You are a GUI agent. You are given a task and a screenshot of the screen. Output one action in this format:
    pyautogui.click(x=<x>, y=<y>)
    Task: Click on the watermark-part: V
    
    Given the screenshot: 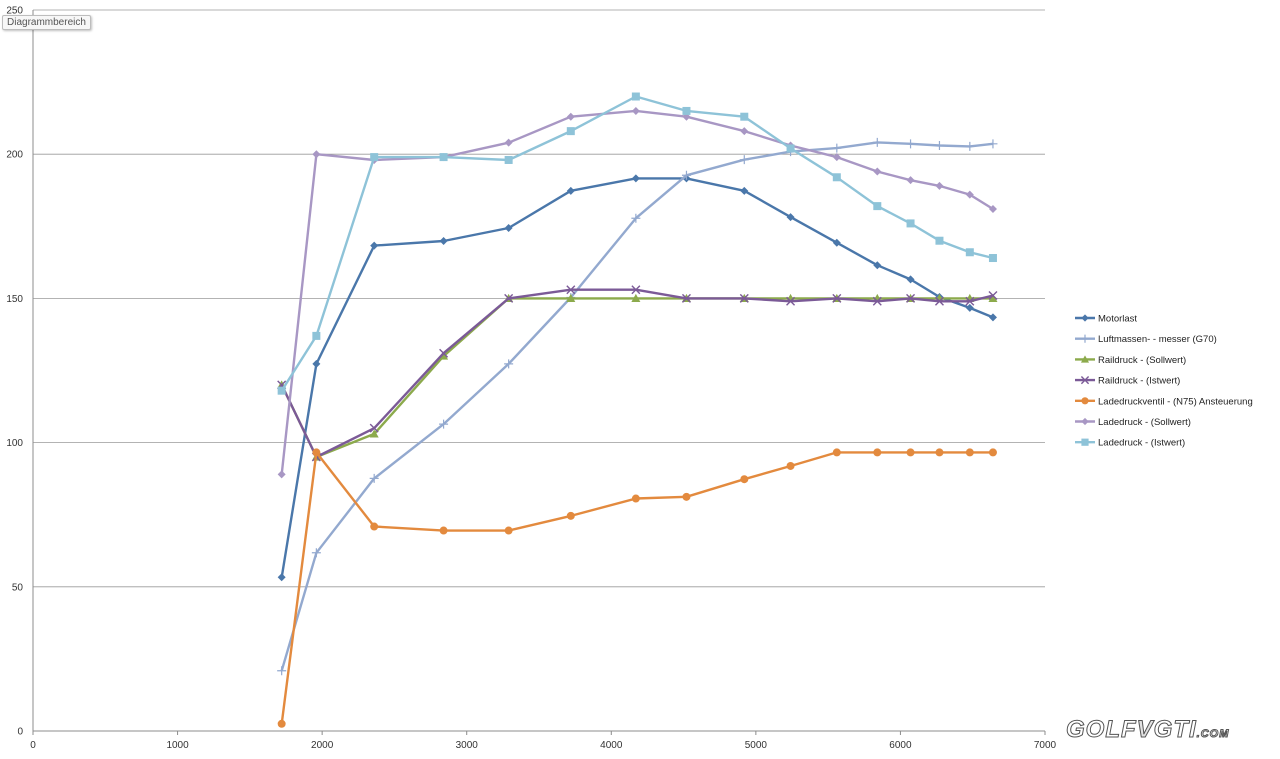 What is the action you would take?
    pyautogui.click(x=1145, y=730)
    